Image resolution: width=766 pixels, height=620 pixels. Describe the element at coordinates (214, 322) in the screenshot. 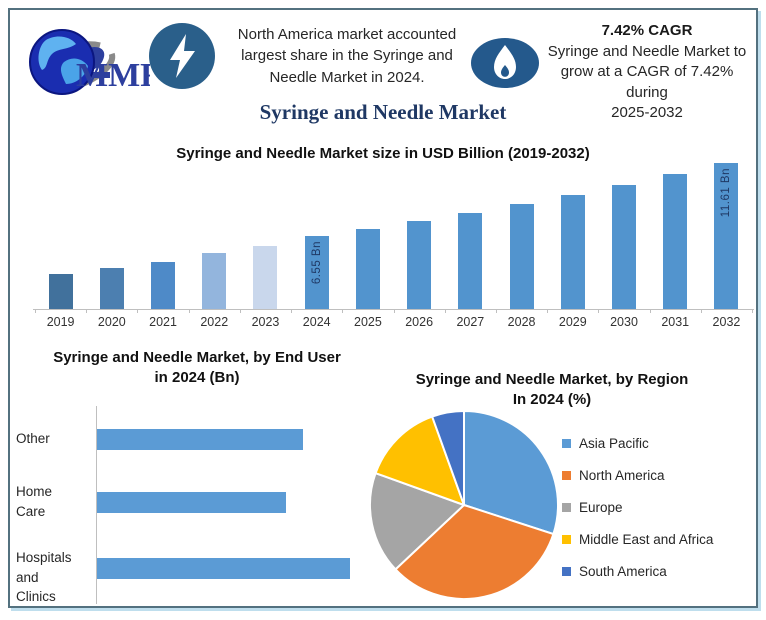

I see `x-label-2022: 2022` at that location.